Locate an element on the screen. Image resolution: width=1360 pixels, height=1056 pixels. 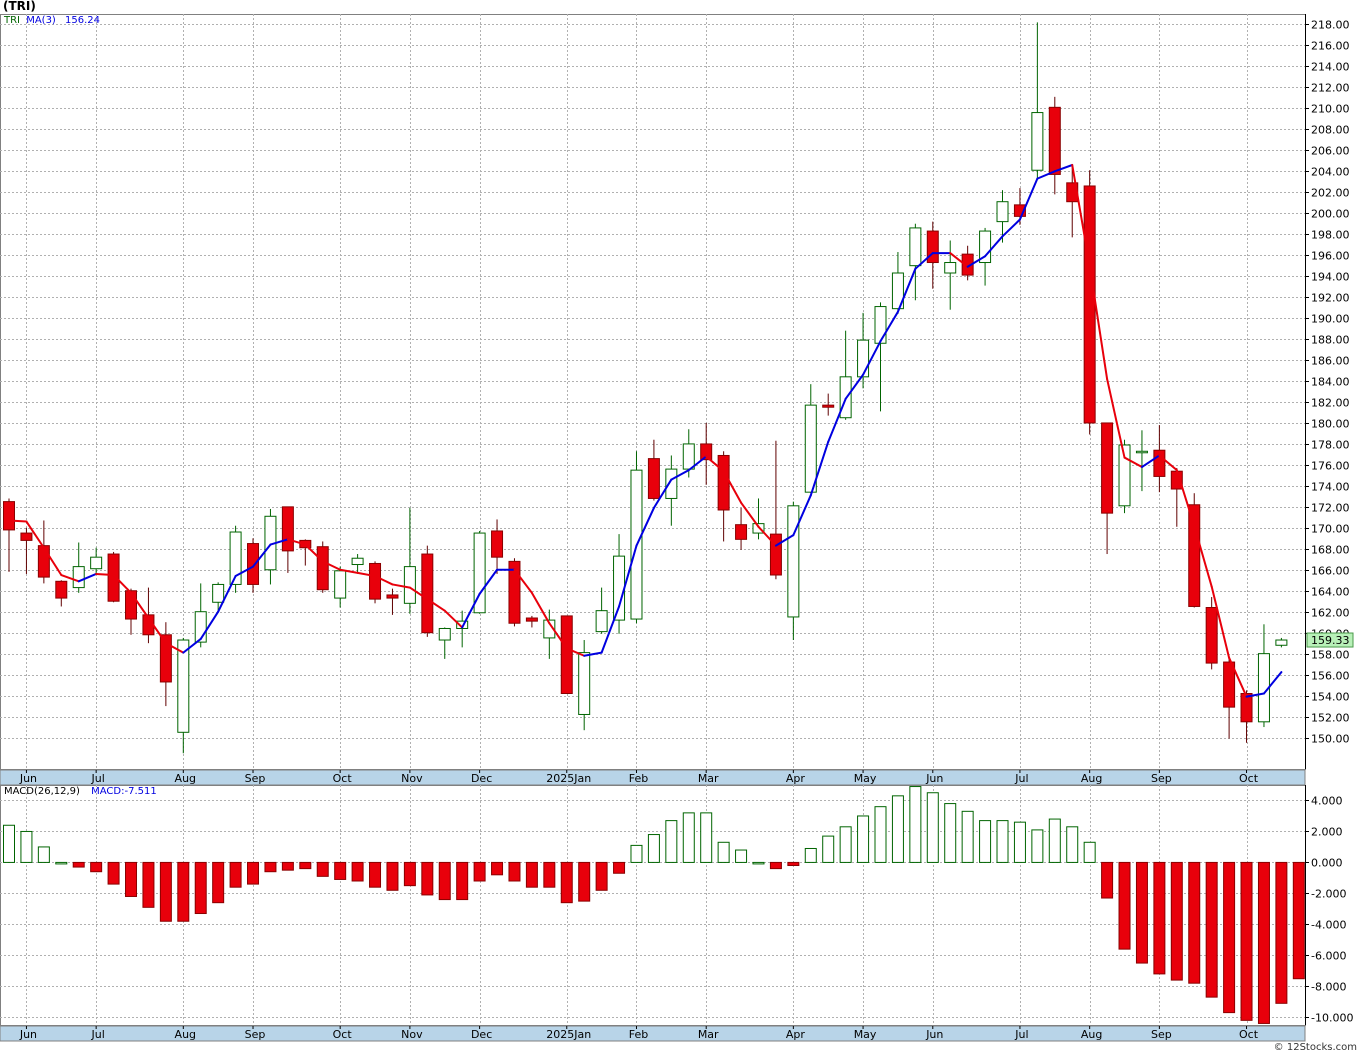
macd-params-label: MACD(26,12,9) is located at coordinates (42, 791).